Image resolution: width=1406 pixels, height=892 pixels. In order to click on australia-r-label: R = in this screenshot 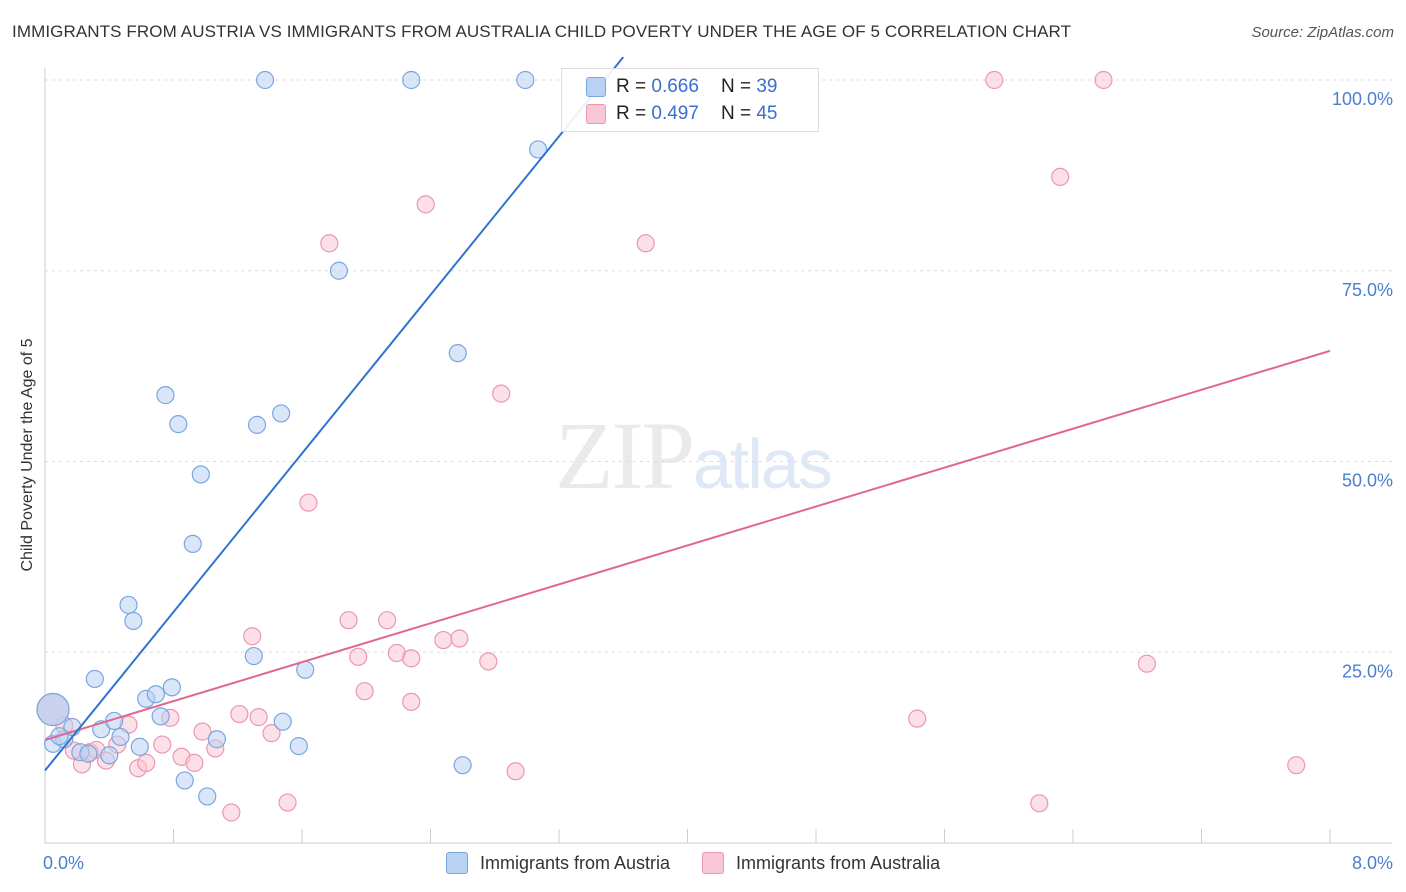, I will do `click(631, 113)`.